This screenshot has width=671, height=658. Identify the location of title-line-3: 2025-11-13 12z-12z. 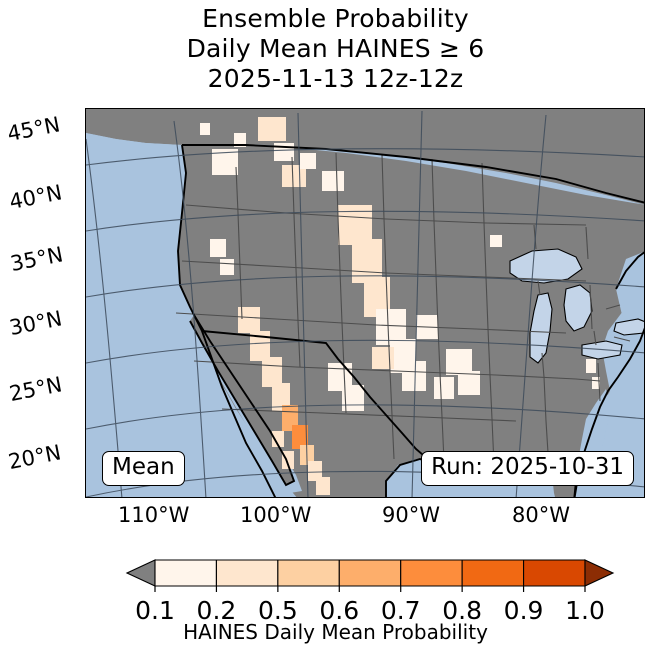
(335, 78).